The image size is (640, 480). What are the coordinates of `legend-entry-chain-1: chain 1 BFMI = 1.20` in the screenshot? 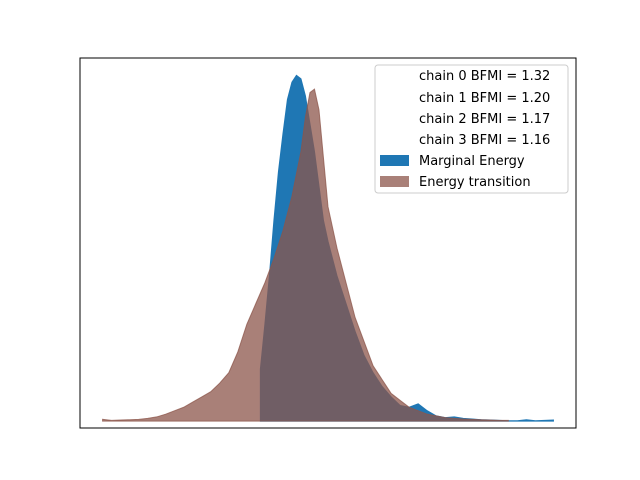 It's located at (484, 98).